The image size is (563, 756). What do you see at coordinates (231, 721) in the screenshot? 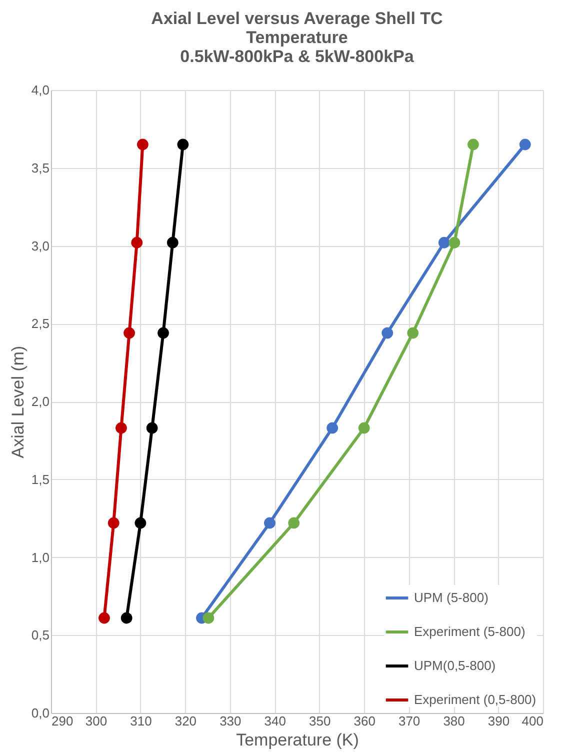
I see `x-tick-label: 330` at bounding box center [231, 721].